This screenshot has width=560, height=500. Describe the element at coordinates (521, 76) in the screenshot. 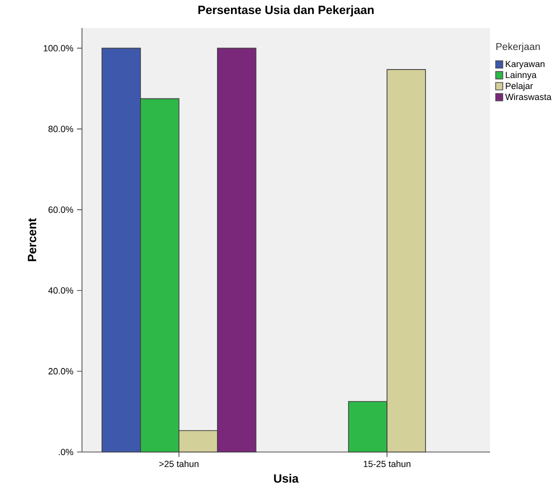

I see `legend-label: Lainnya` at that location.